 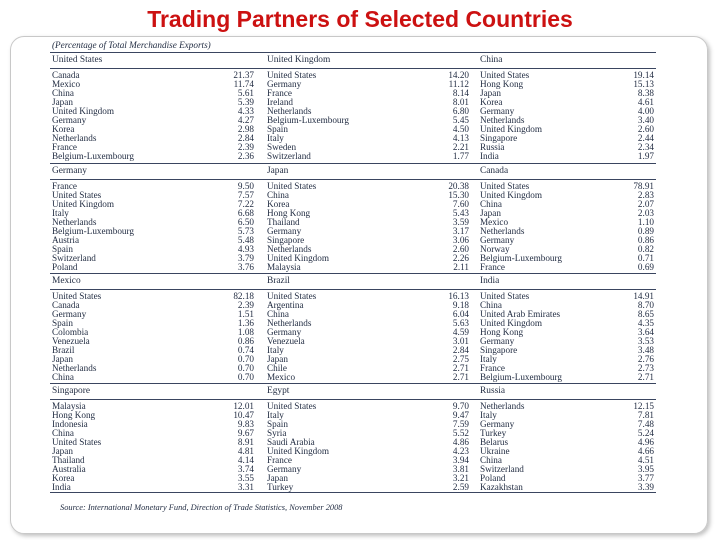 What do you see at coordinates (458, 84) in the screenshot?
I see `export-share: 11.12` at bounding box center [458, 84].